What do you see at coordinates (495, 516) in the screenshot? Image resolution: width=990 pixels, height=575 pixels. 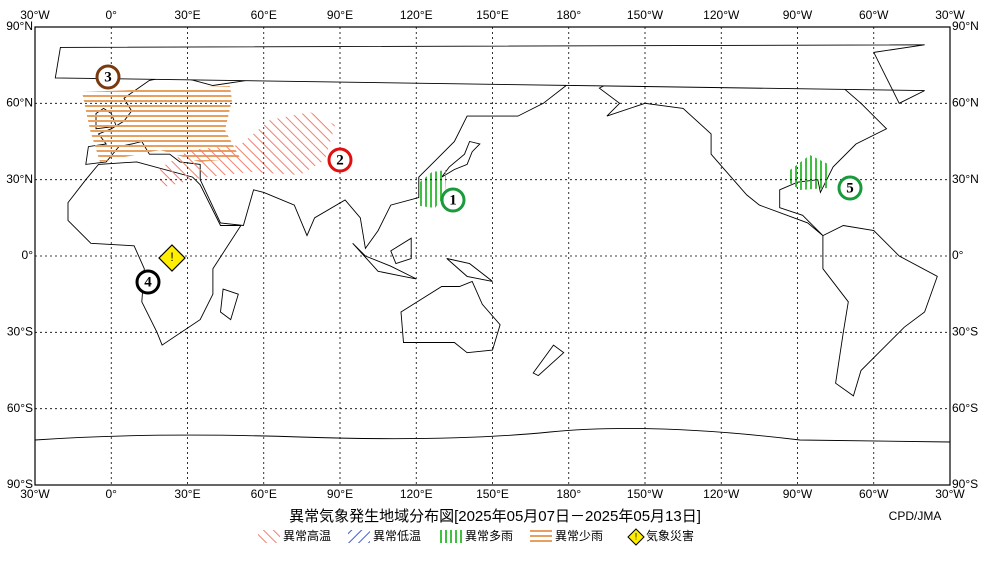 I see `map-title: 異常気象発生地域分布図[2025年05月07日－2025年05月13日]` at bounding box center [495, 516].